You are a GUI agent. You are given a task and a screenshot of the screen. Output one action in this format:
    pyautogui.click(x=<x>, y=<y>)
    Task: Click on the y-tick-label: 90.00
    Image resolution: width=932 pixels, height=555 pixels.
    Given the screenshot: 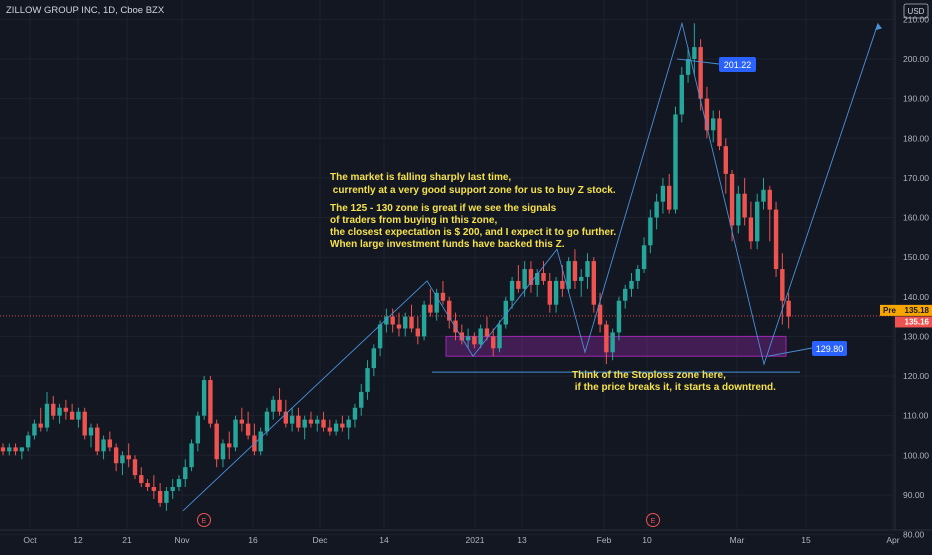 What is the action you would take?
    pyautogui.click(x=914, y=495)
    